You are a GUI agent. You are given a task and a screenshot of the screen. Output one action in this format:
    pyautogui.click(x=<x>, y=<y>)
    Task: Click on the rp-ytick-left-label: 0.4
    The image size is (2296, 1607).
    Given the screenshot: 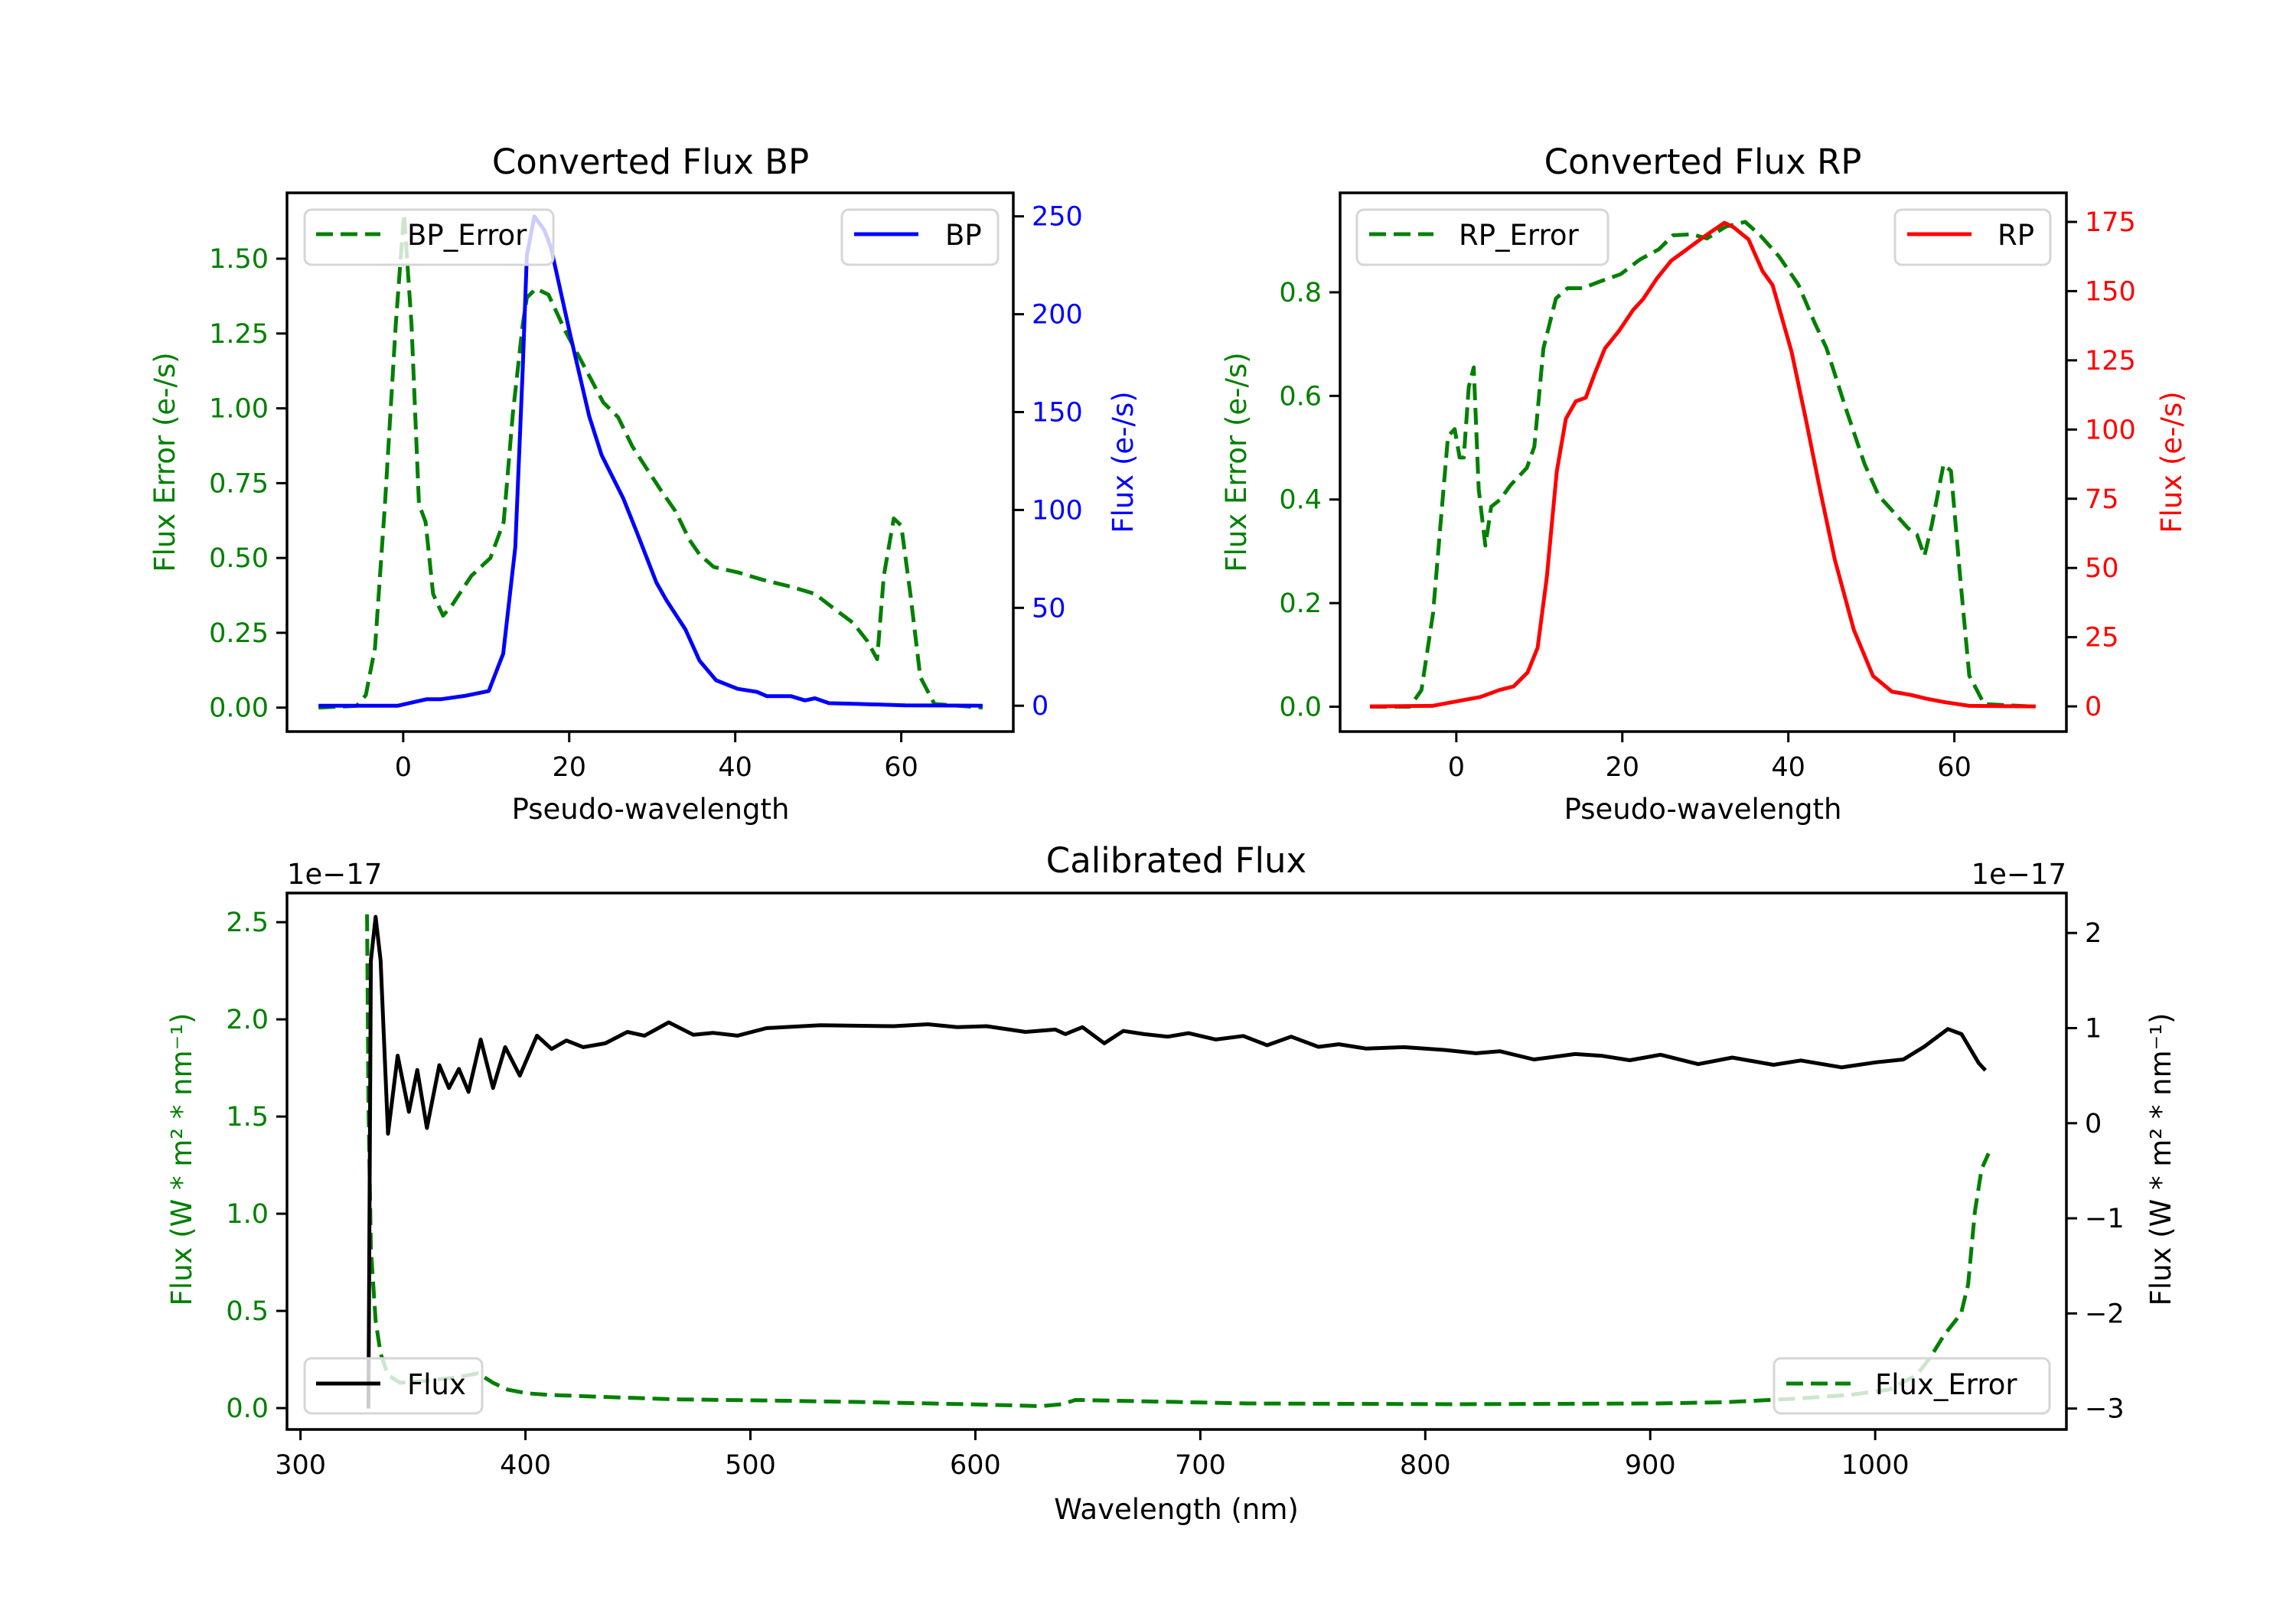 What is the action you would take?
    pyautogui.click(x=1300, y=501)
    